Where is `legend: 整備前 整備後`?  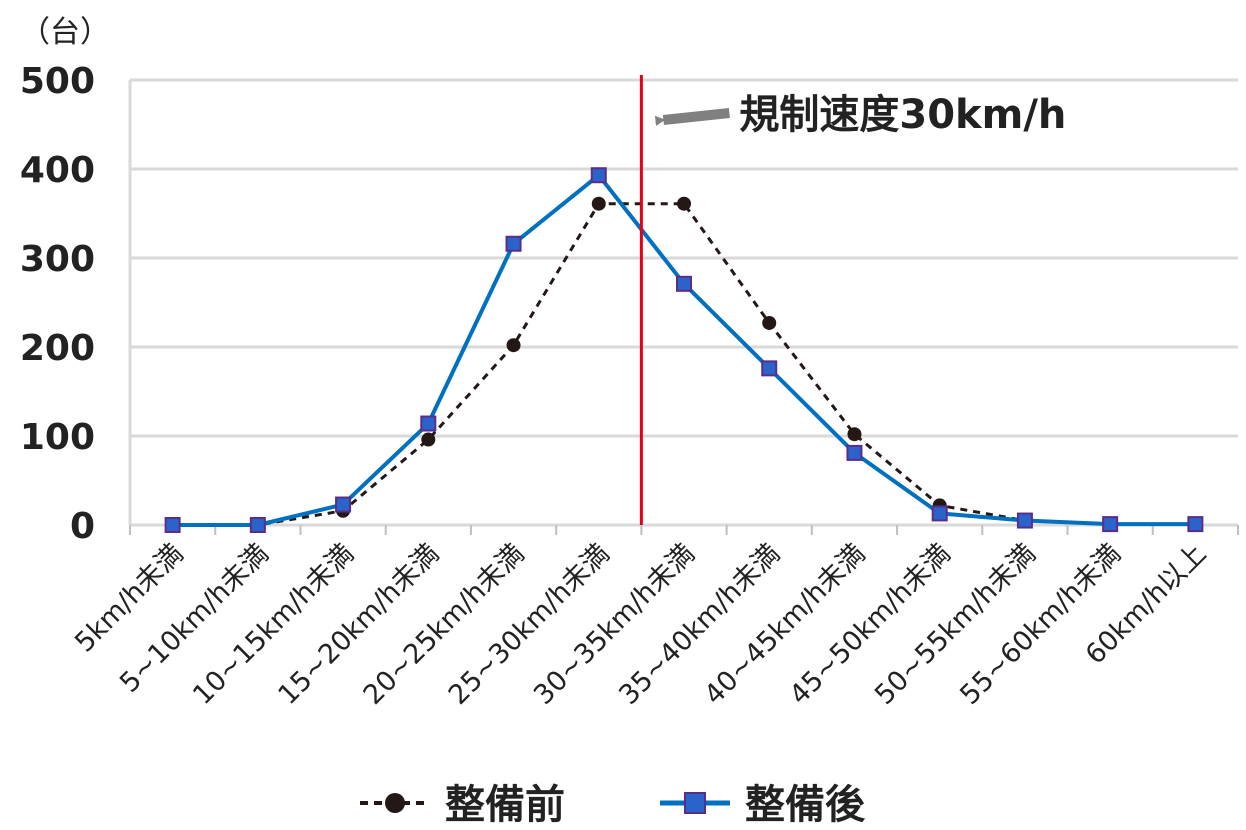
legend: 整備前 整備後 is located at coordinates (613, 805).